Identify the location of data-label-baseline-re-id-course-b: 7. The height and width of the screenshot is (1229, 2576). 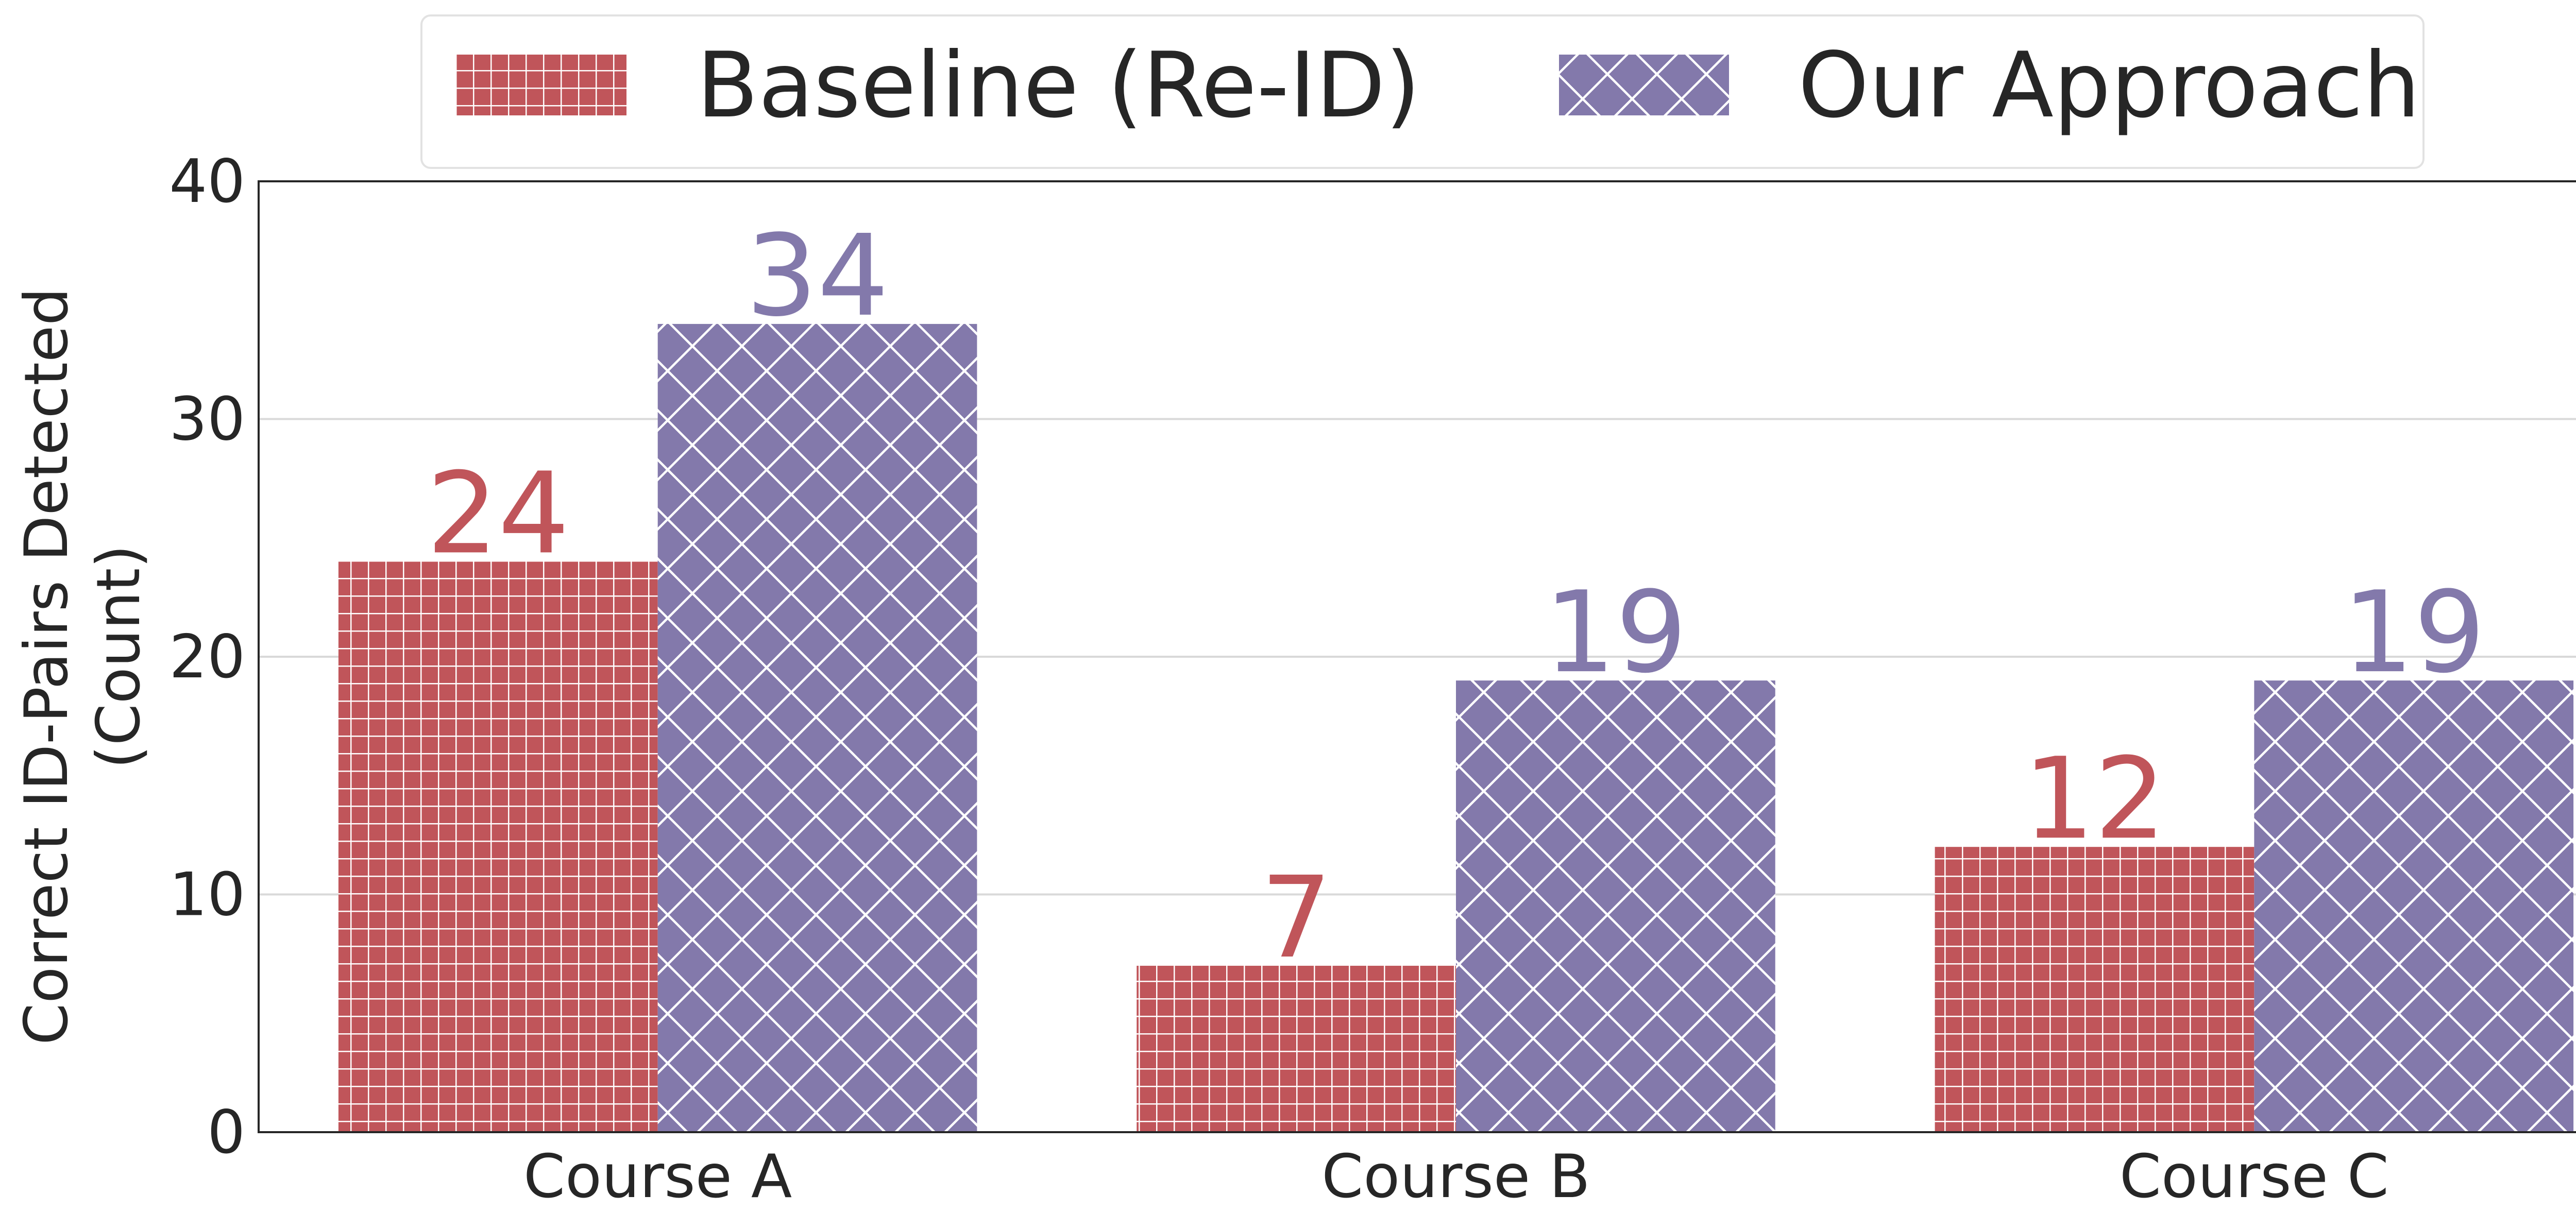
(1296, 918).